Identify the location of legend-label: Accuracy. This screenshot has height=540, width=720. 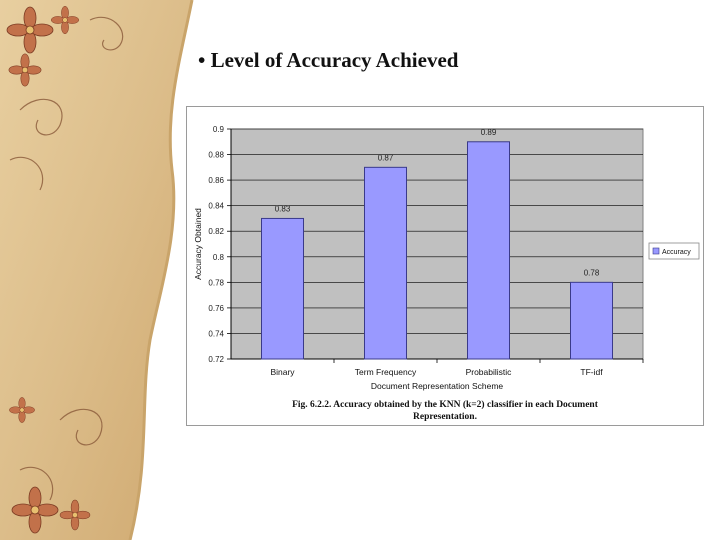
(676, 252).